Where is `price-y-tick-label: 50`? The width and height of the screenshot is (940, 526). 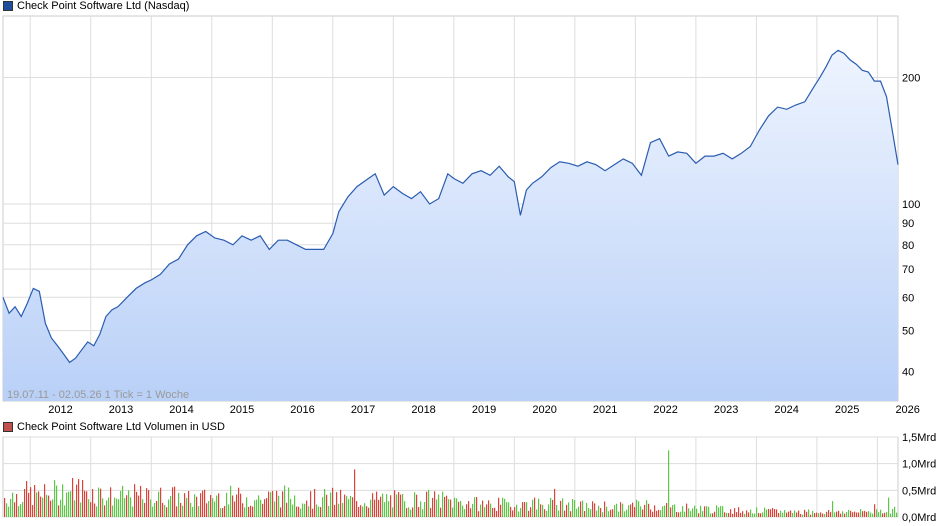
price-y-tick-label: 50 is located at coordinates (908, 332).